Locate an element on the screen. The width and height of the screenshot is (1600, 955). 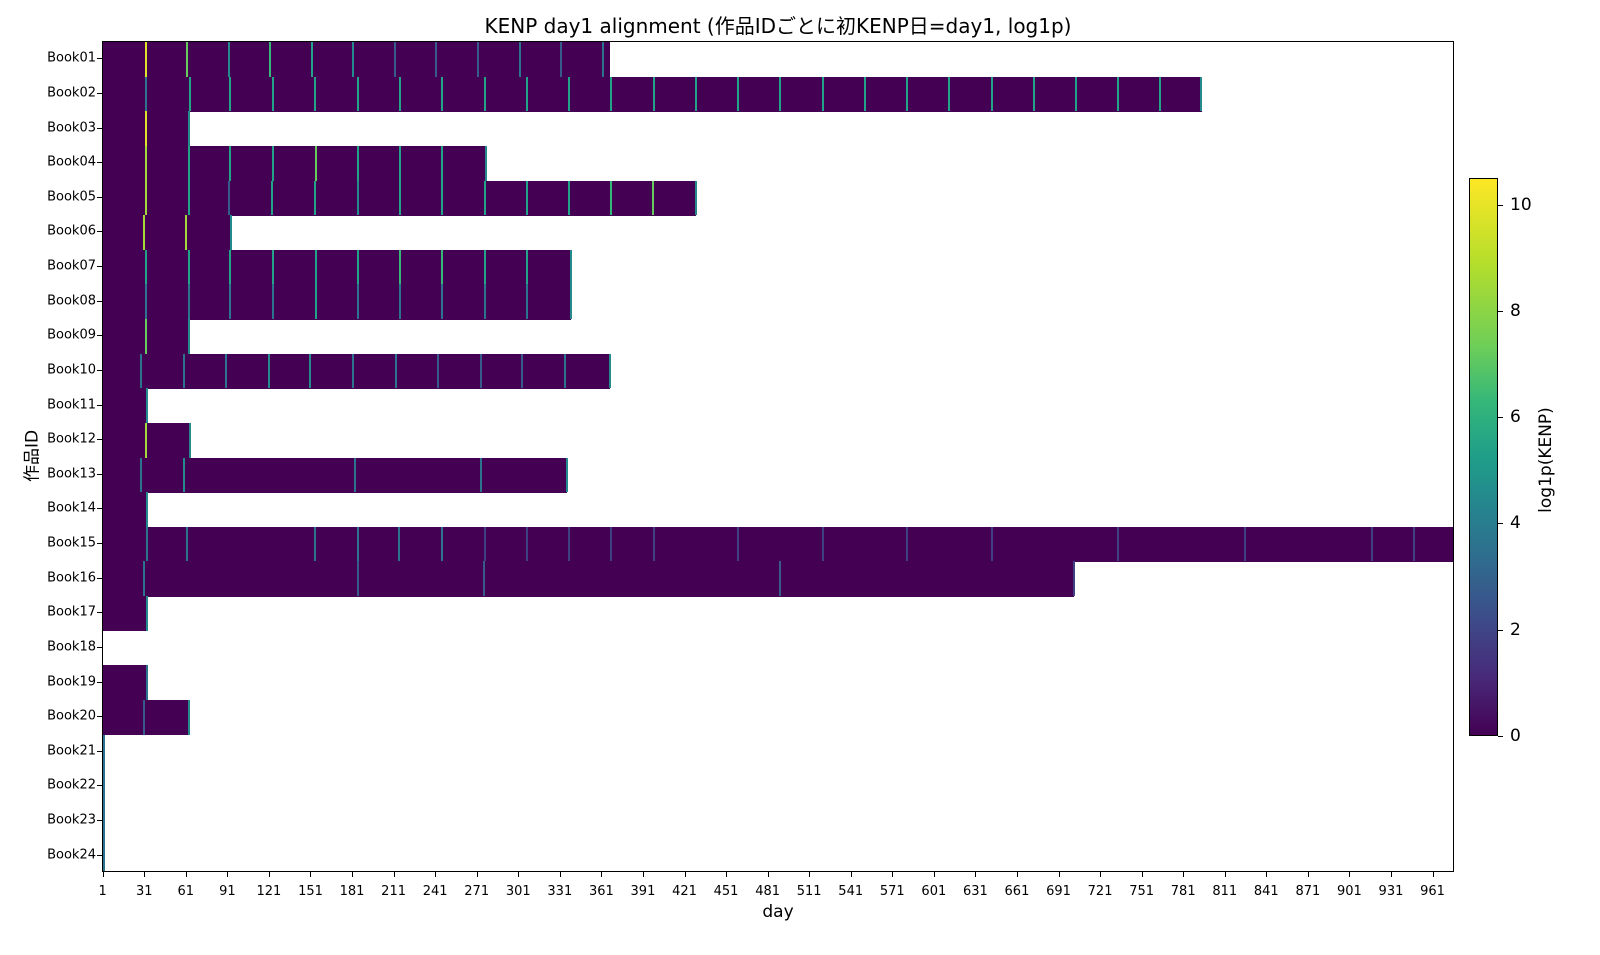
y-tick-label: Book13 is located at coordinates (71, 474).